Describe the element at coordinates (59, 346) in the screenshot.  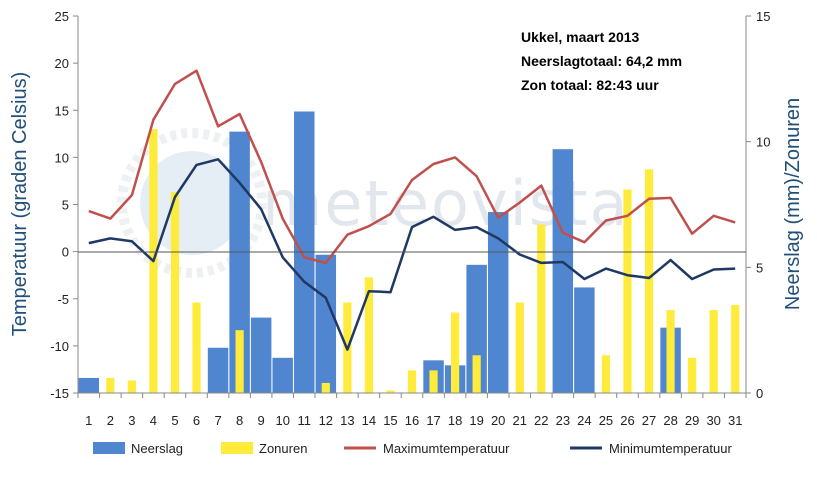
I see `y-left-tick-label: -10` at that location.